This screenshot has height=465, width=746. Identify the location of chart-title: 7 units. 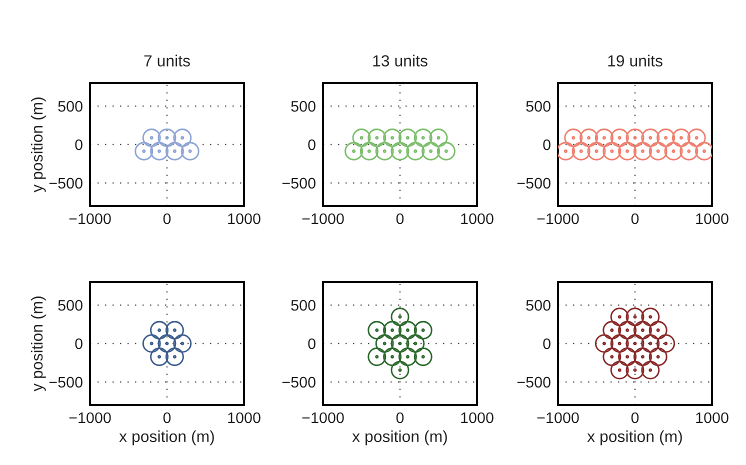
(167, 60).